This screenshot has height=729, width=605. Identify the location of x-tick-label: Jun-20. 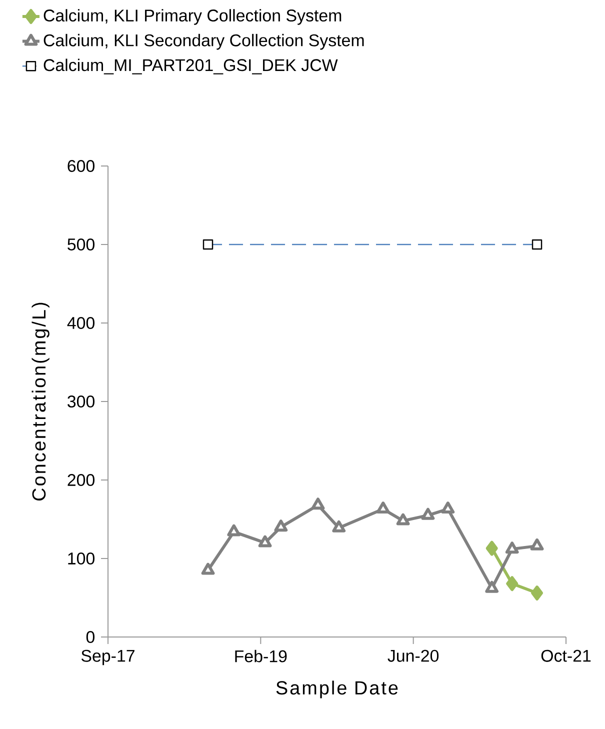
(413, 656).